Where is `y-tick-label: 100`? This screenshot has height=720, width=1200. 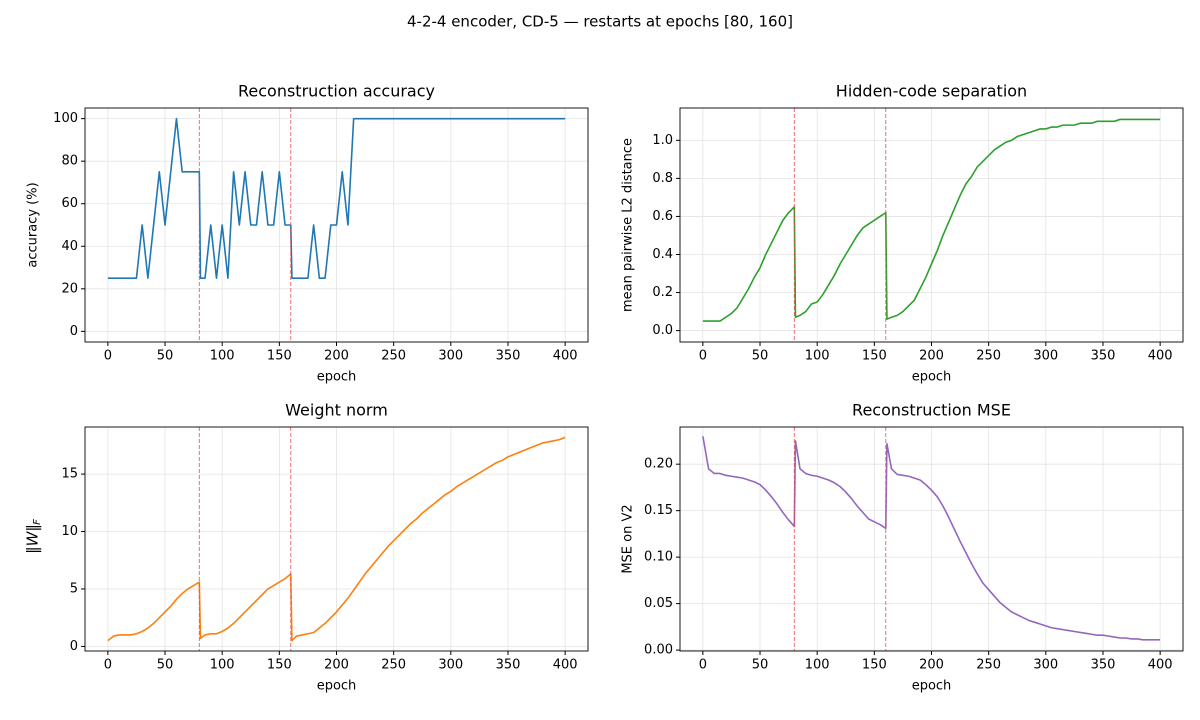 y-tick-label: 100 is located at coordinates (65, 118).